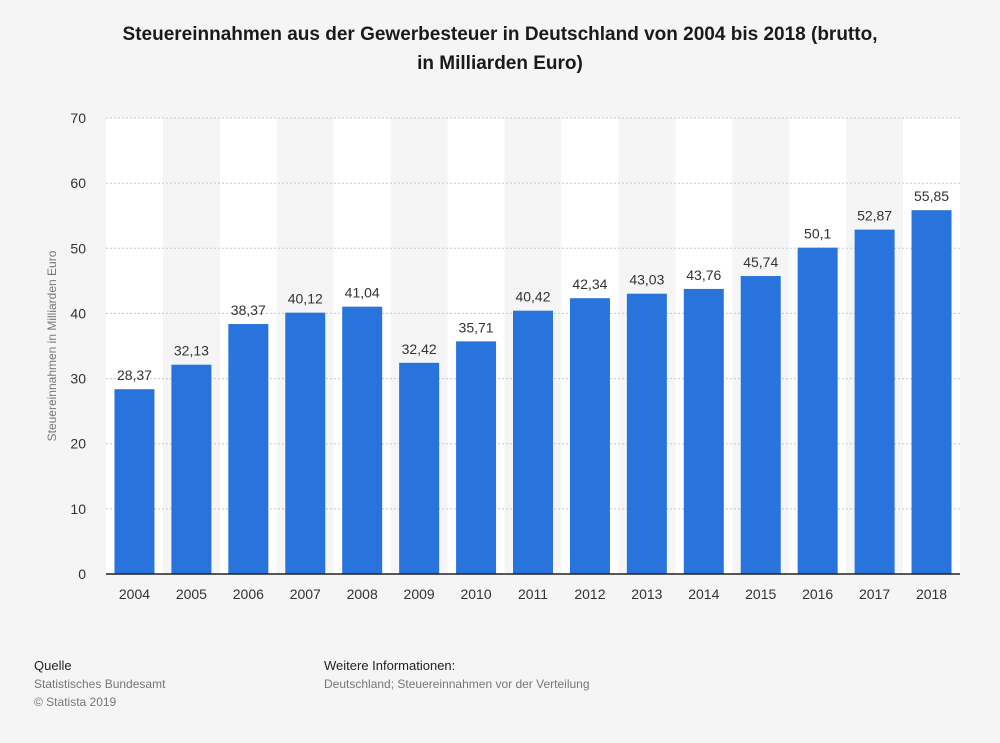 The width and height of the screenshot is (1000, 743). Describe the element at coordinates (78, 248) in the screenshot. I see `y-tick-label: 50` at that location.